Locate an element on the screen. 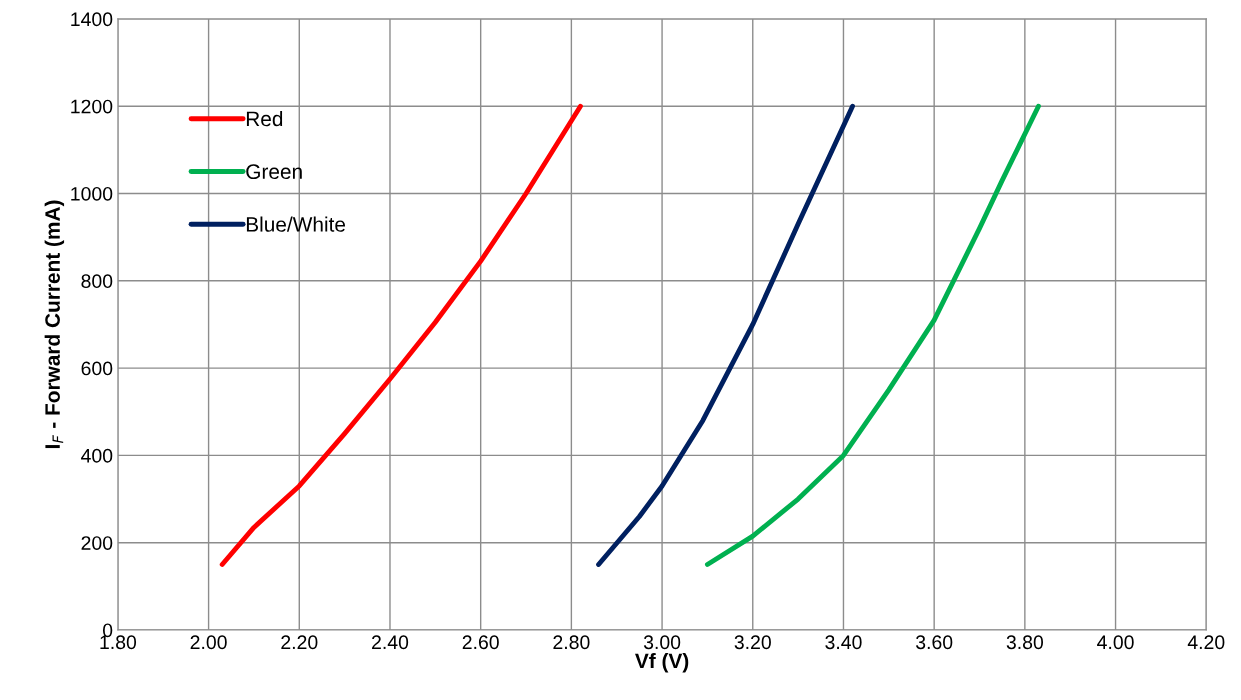  legend-label: Green is located at coordinates (274, 172).